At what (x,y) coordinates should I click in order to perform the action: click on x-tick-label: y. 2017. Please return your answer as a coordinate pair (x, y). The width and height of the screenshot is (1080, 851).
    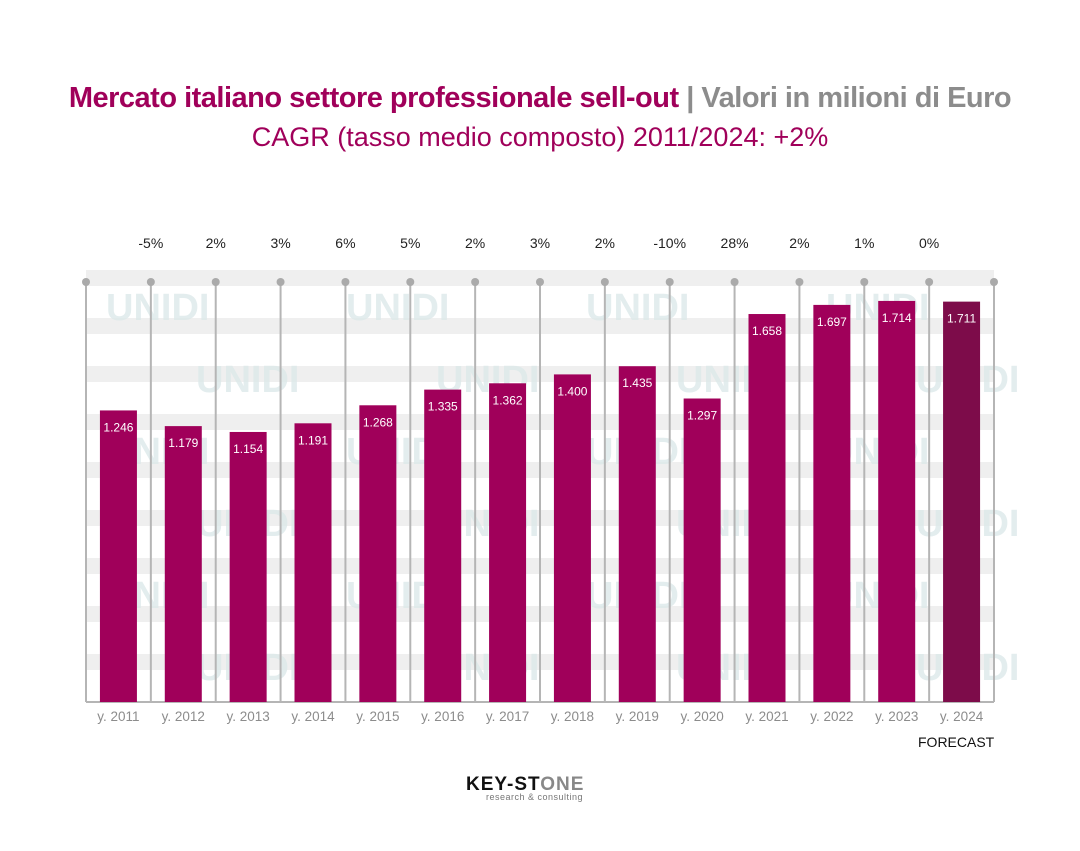
    Looking at the image, I should click on (507, 716).